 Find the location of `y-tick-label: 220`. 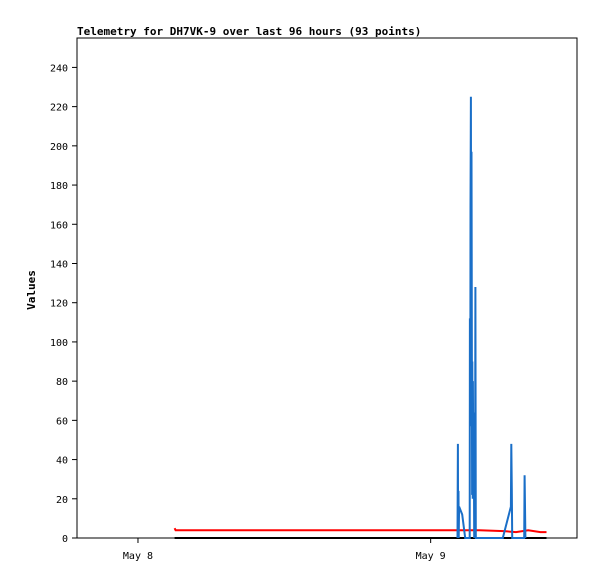

y-tick-label: 220 is located at coordinates (59, 108).